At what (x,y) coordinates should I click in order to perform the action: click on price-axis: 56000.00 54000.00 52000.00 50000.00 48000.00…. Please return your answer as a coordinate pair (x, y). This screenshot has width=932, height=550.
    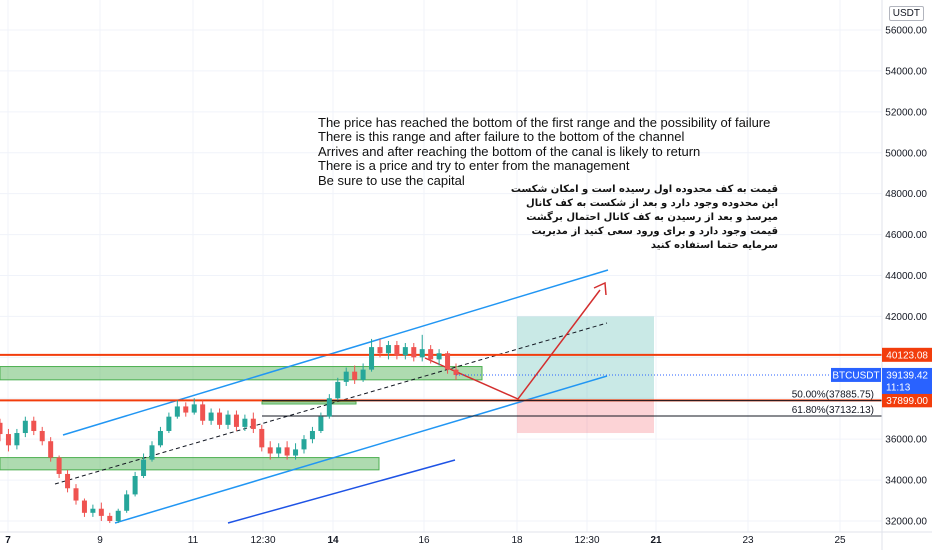
    Looking at the image, I should click on (881, 275).